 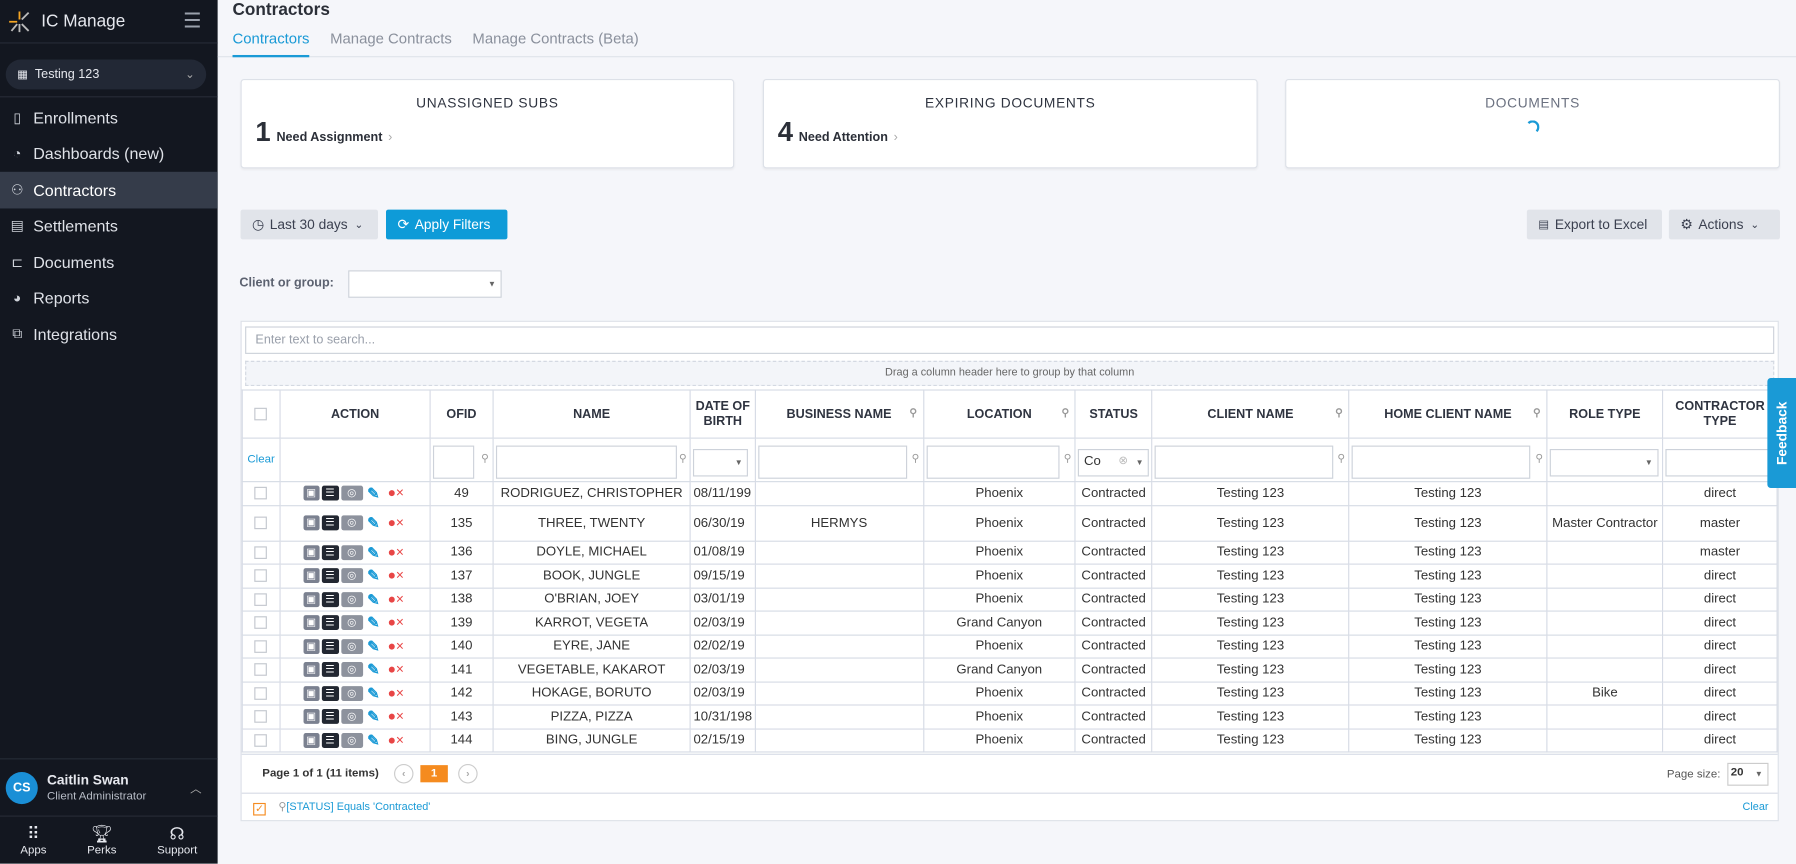 I want to click on role-filter-select: ▼, so click(x=1604, y=463).